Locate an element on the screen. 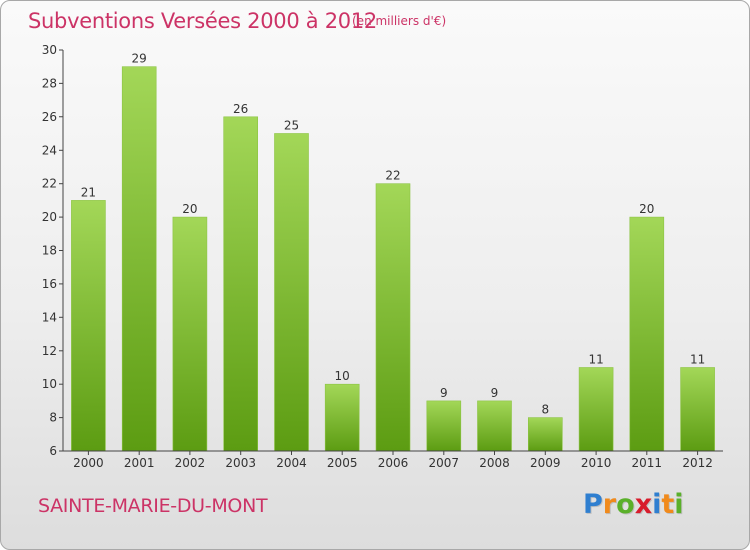 This screenshot has height=550, width=750. y-tick-label-14: 14 is located at coordinates (49, 317).